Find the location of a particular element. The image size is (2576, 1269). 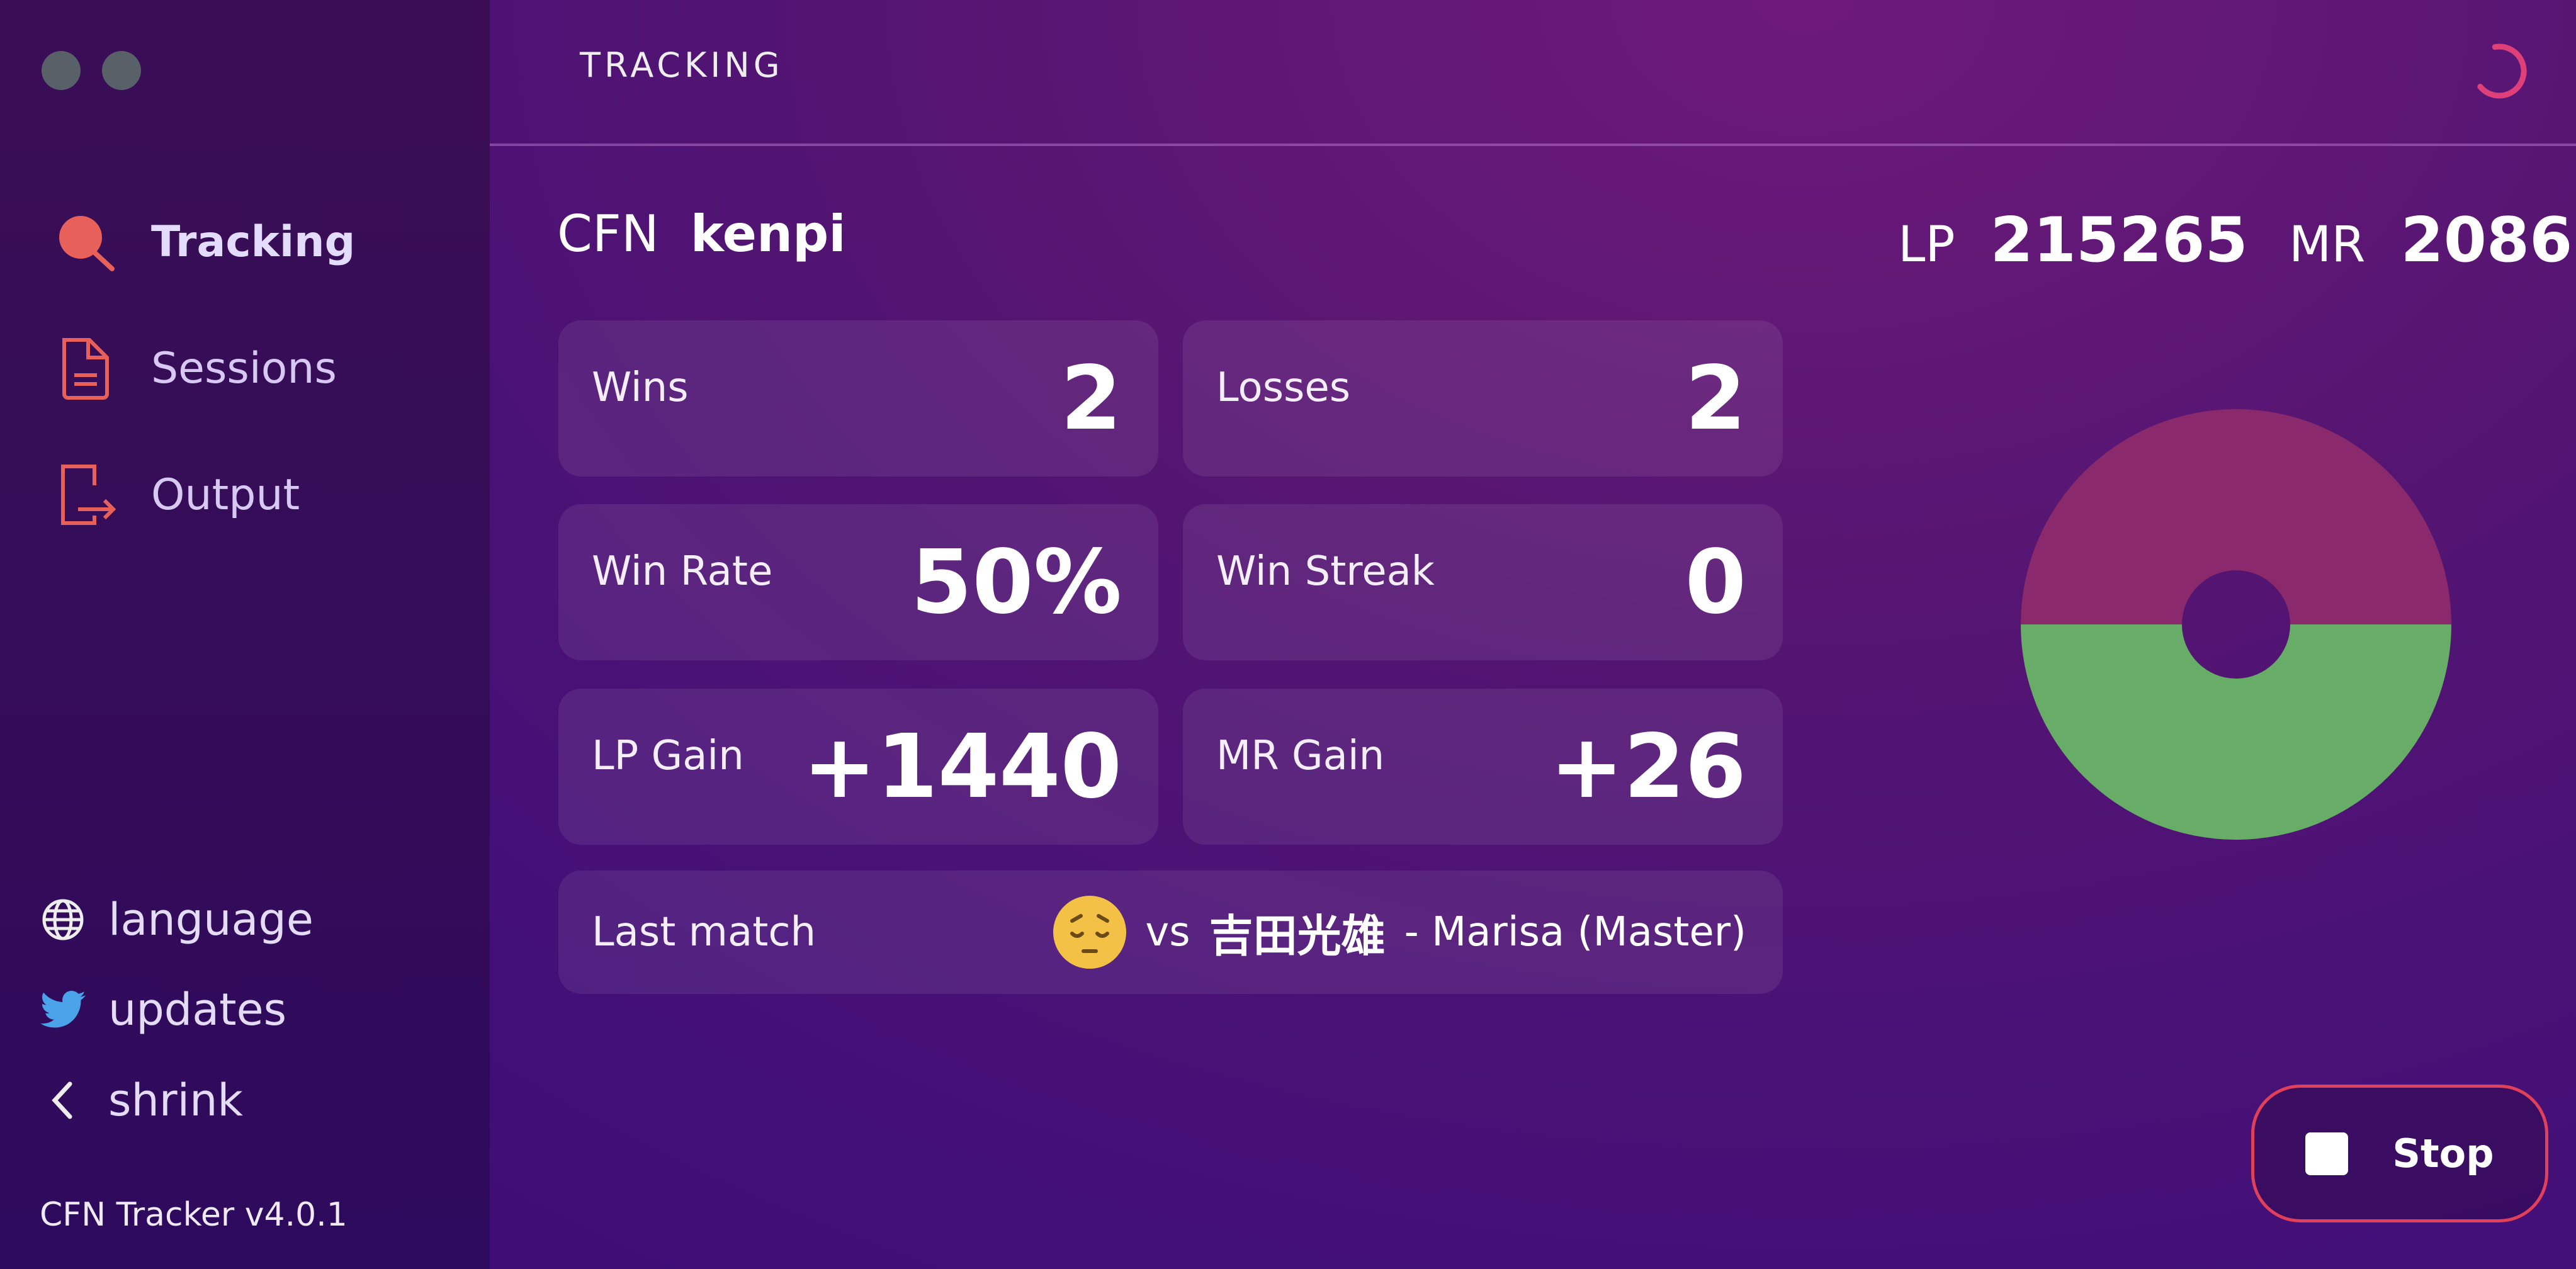

sidebar-item-sessions: Sessions is located at coordinates (193, 368).